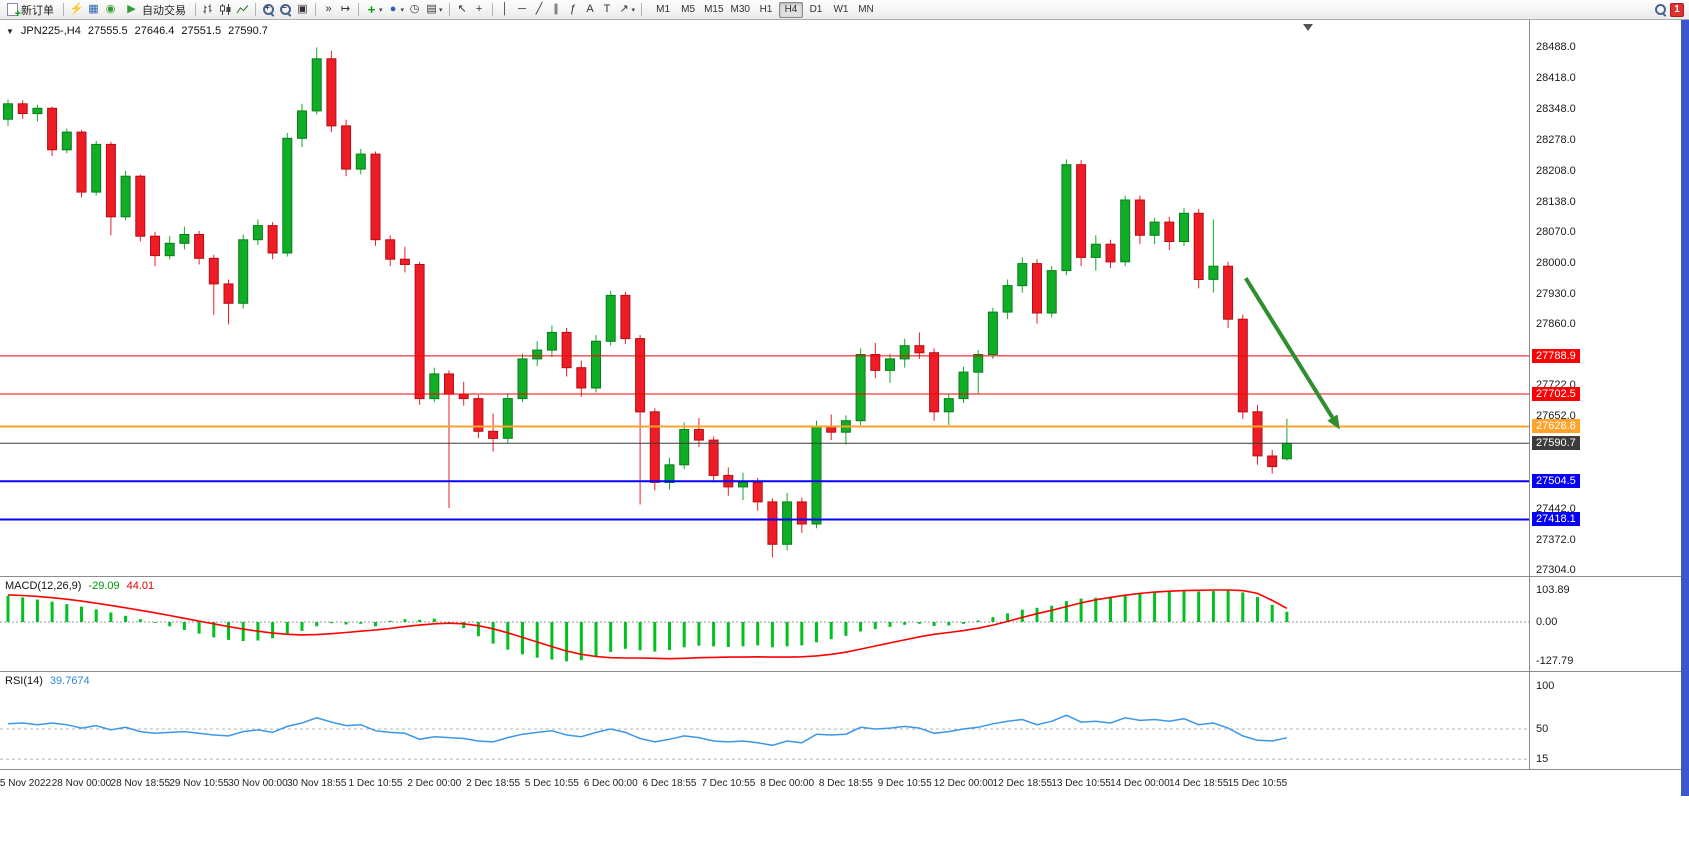  What do you see at coordinates (1140, 783) in the screenshot?
I see `date-label: 14 Dec 00:00` at bounding box center [1140, 783].